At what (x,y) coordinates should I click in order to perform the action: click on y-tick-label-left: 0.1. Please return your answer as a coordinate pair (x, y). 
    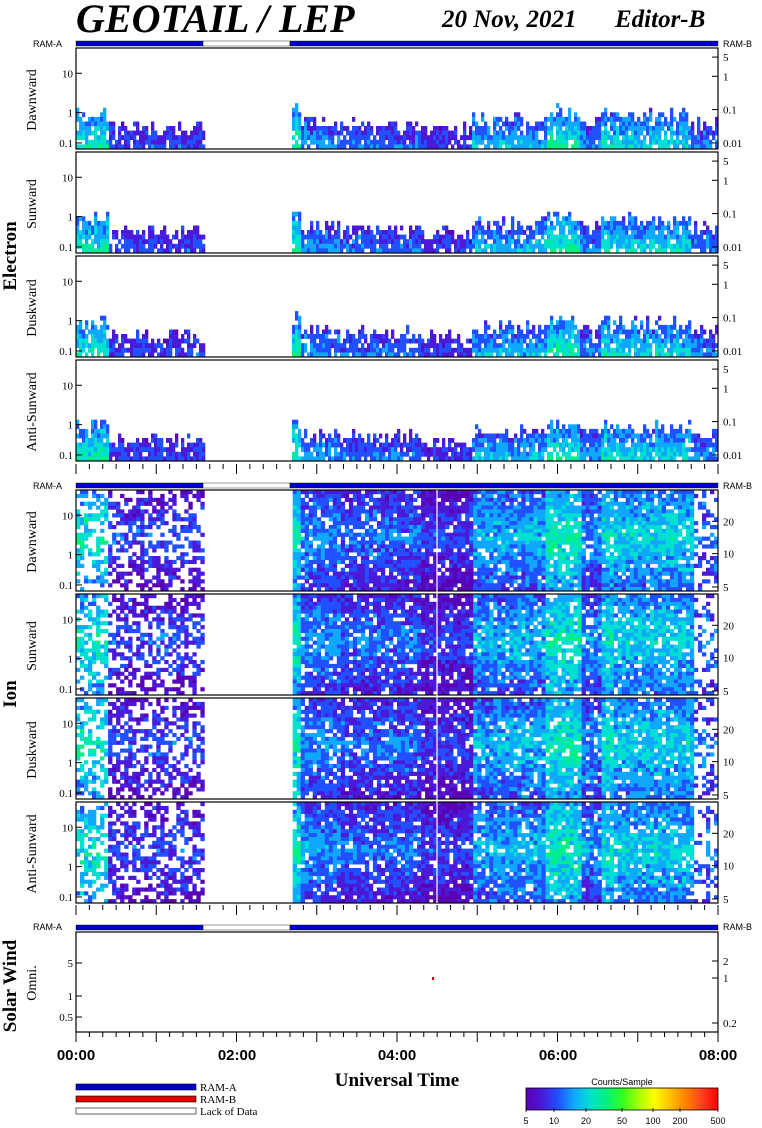
    Looking at the image, I should click on (66, 248).